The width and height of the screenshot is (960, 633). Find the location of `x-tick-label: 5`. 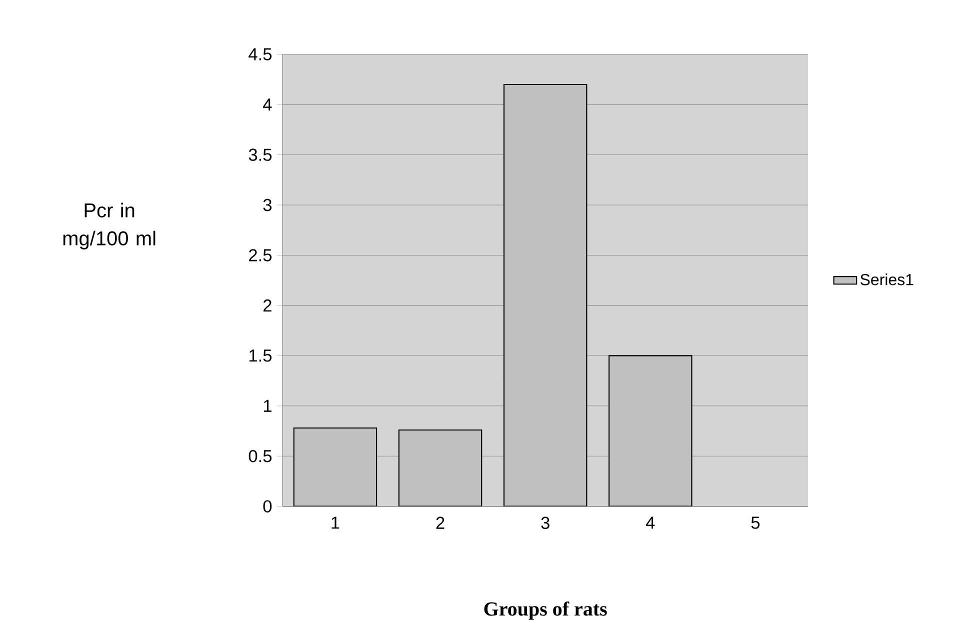

x-tick-label: 5 is located at coordinates (755, 522).